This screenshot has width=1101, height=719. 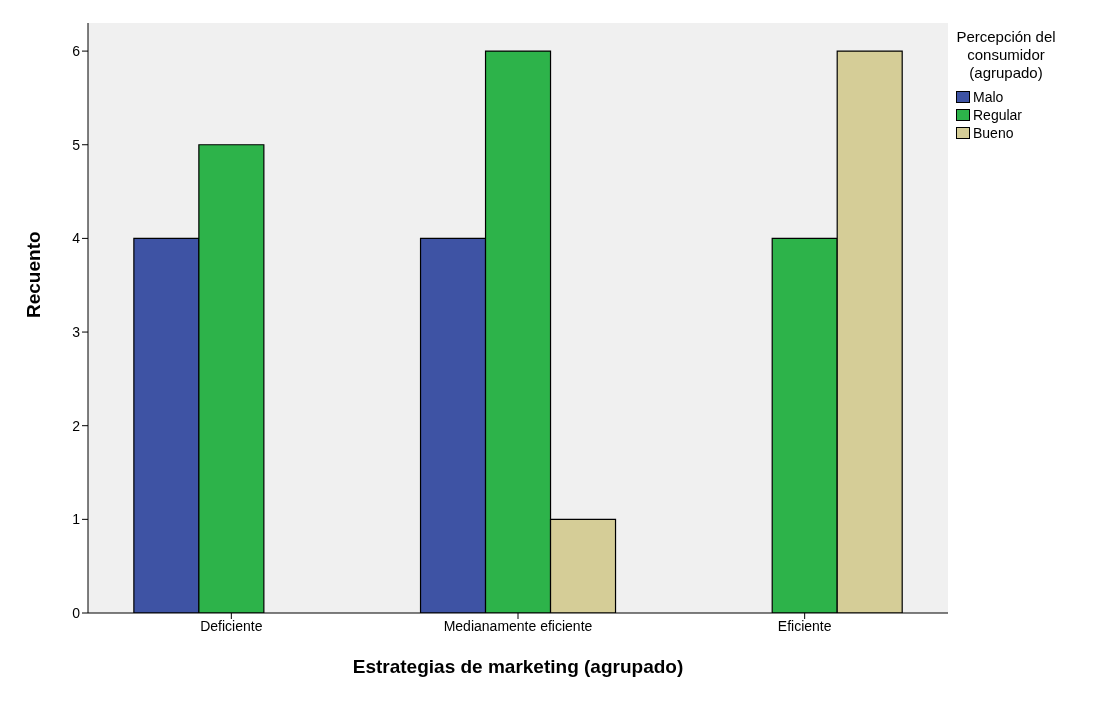 What do you see at coordinates (993, 133) in the screenshot?
I see `legend-label: Bueno` at bounding box center [993, 133].